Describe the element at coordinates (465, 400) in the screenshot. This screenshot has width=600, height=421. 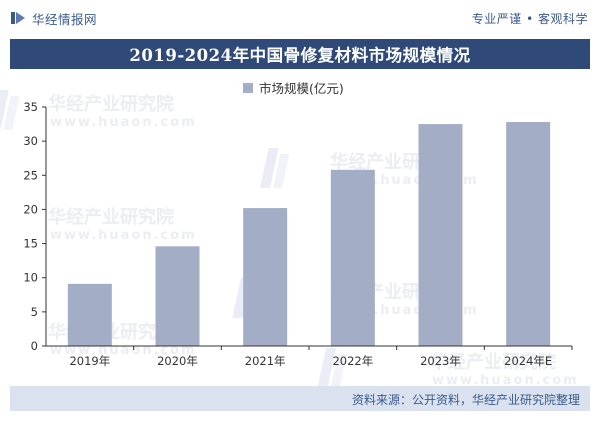
I see `source-note: 资料来源：公开资料，华经产业研究院整理` at that location.